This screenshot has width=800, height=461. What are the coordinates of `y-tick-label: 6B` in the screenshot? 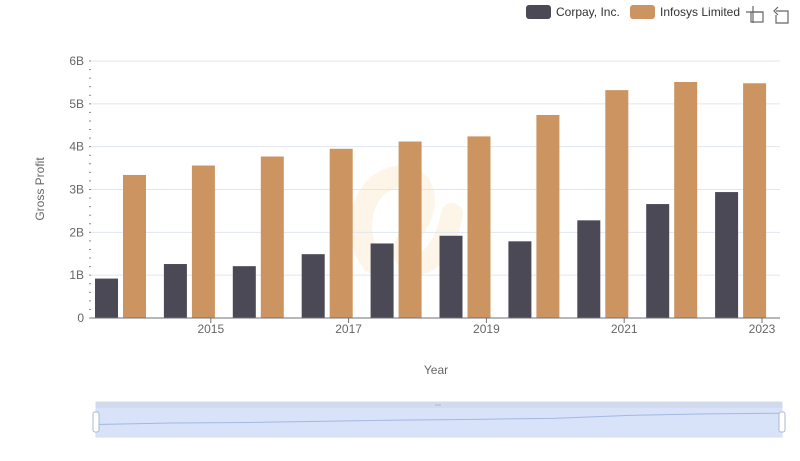 It's located at (76, 61).